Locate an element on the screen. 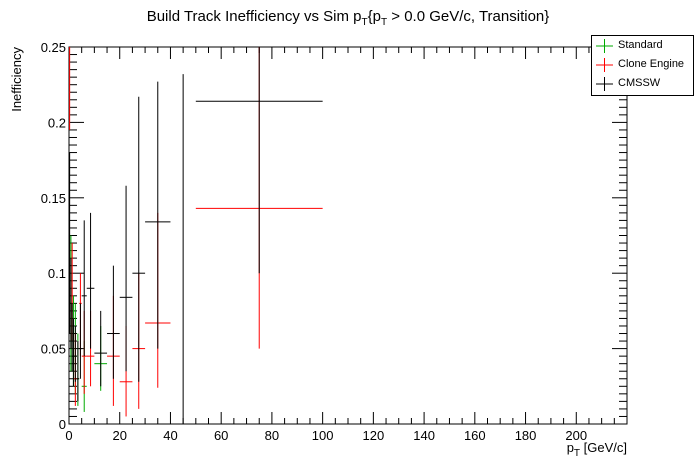 This screenshot has height=472, width=696. data-point-clone-engine is located at coordinates (70, 88).